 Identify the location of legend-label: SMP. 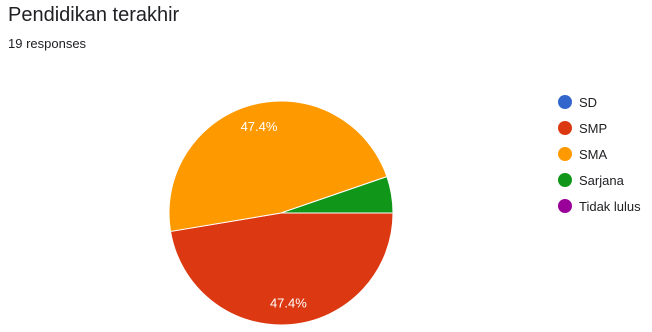
(593, 128).